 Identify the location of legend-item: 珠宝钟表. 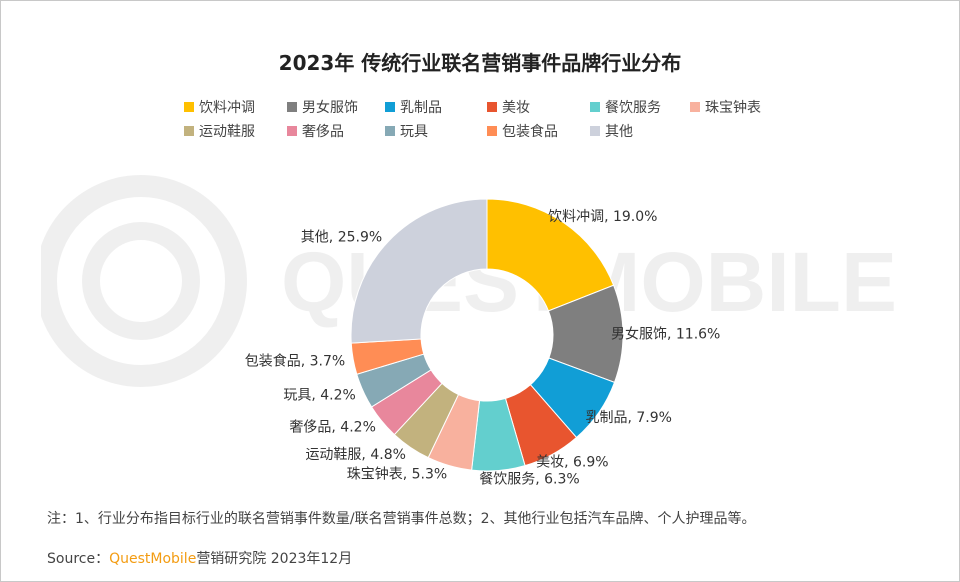
(725, 107).